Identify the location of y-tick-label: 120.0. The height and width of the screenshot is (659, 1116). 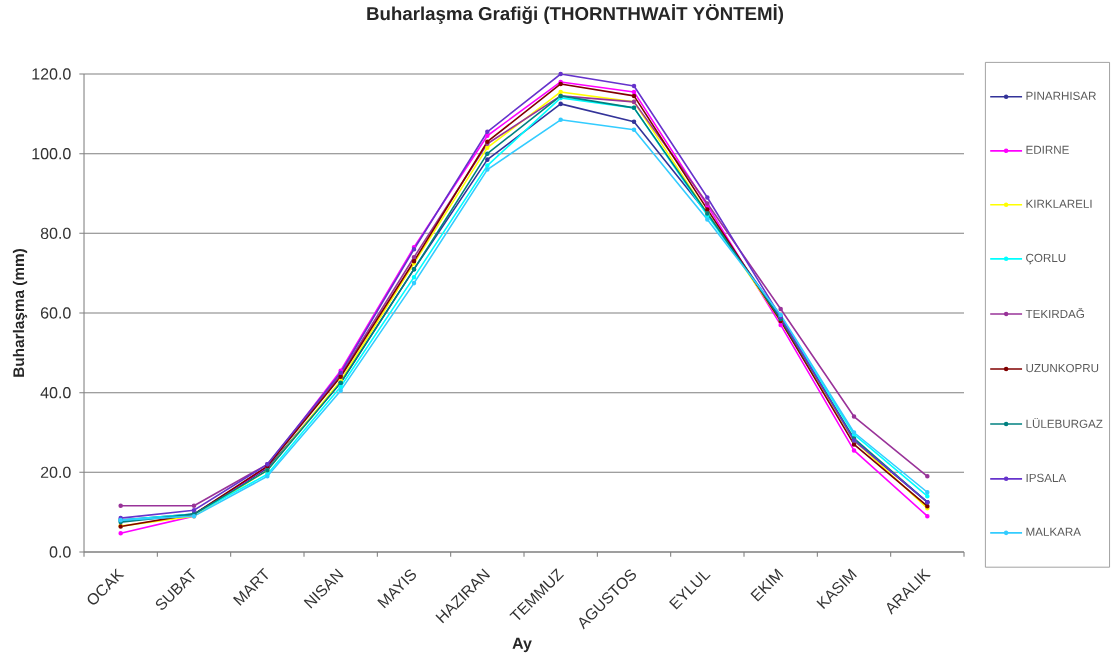
(51, 74).